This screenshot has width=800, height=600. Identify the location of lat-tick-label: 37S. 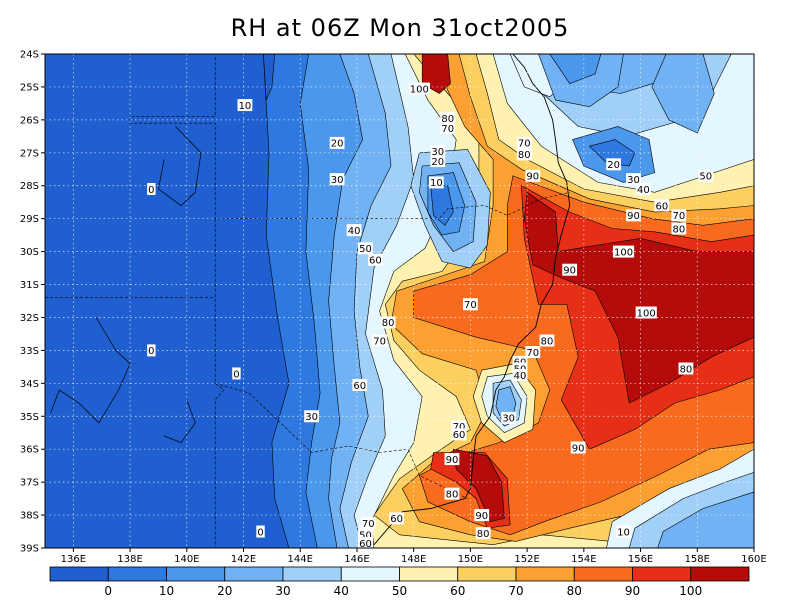
(29, 483).